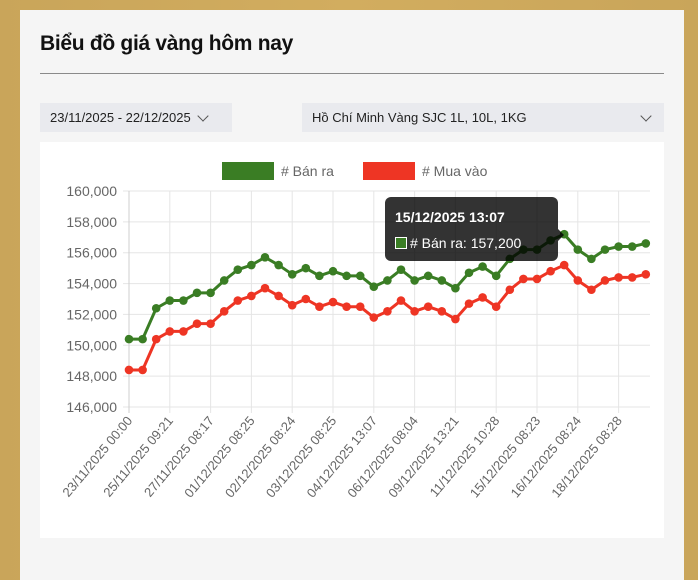 Image resolution: width=698 pixels, height=580 pixels. I want to click on y-tick-label: 148,000, so click(91, 376).